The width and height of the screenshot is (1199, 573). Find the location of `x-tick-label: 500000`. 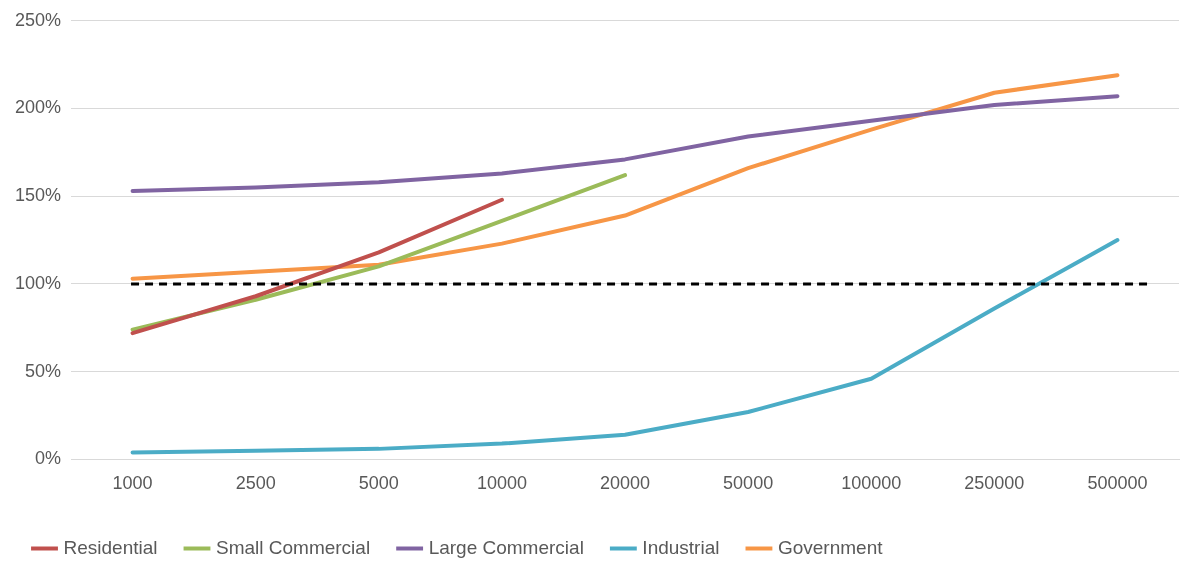

x-tick-label: 500000 is located at coordinates (1117, 483).